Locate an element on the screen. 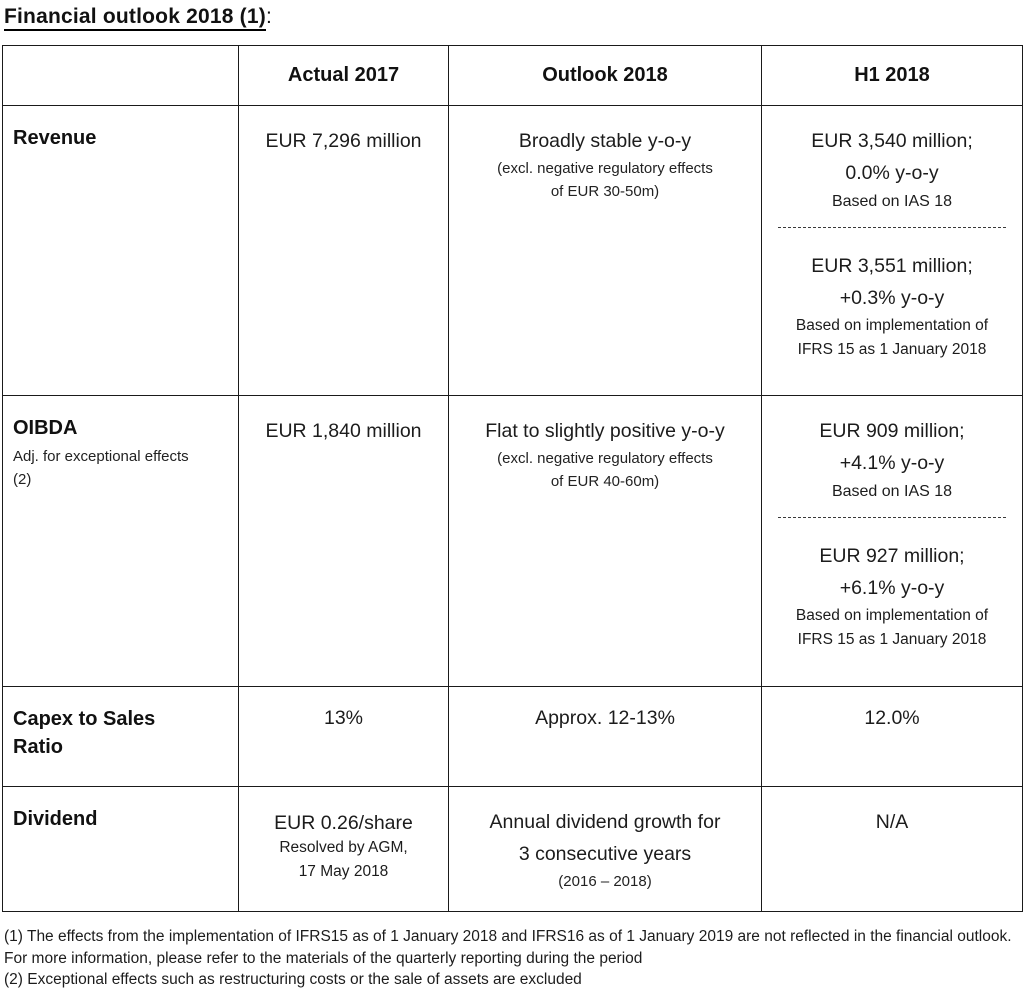  oibda-h1-ifrs-basis-line1: Based on implementation of is located at coordinates (892, 615).